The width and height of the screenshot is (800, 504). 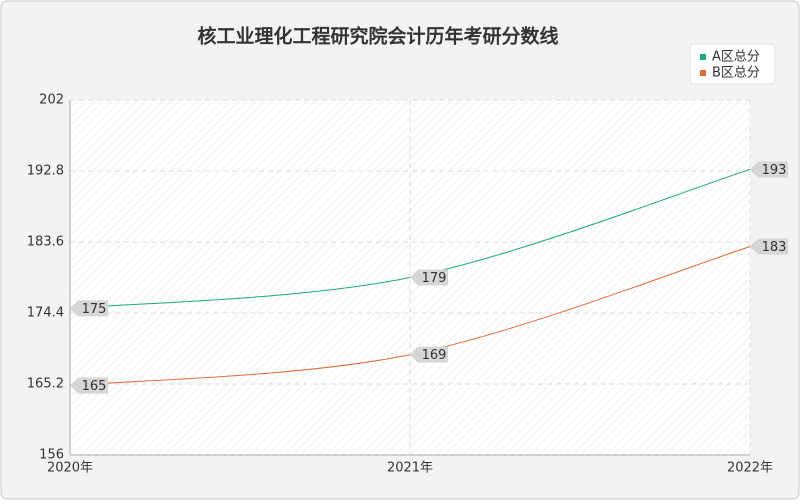 I want to click on data-label: 165, so click(x=94, y=386).